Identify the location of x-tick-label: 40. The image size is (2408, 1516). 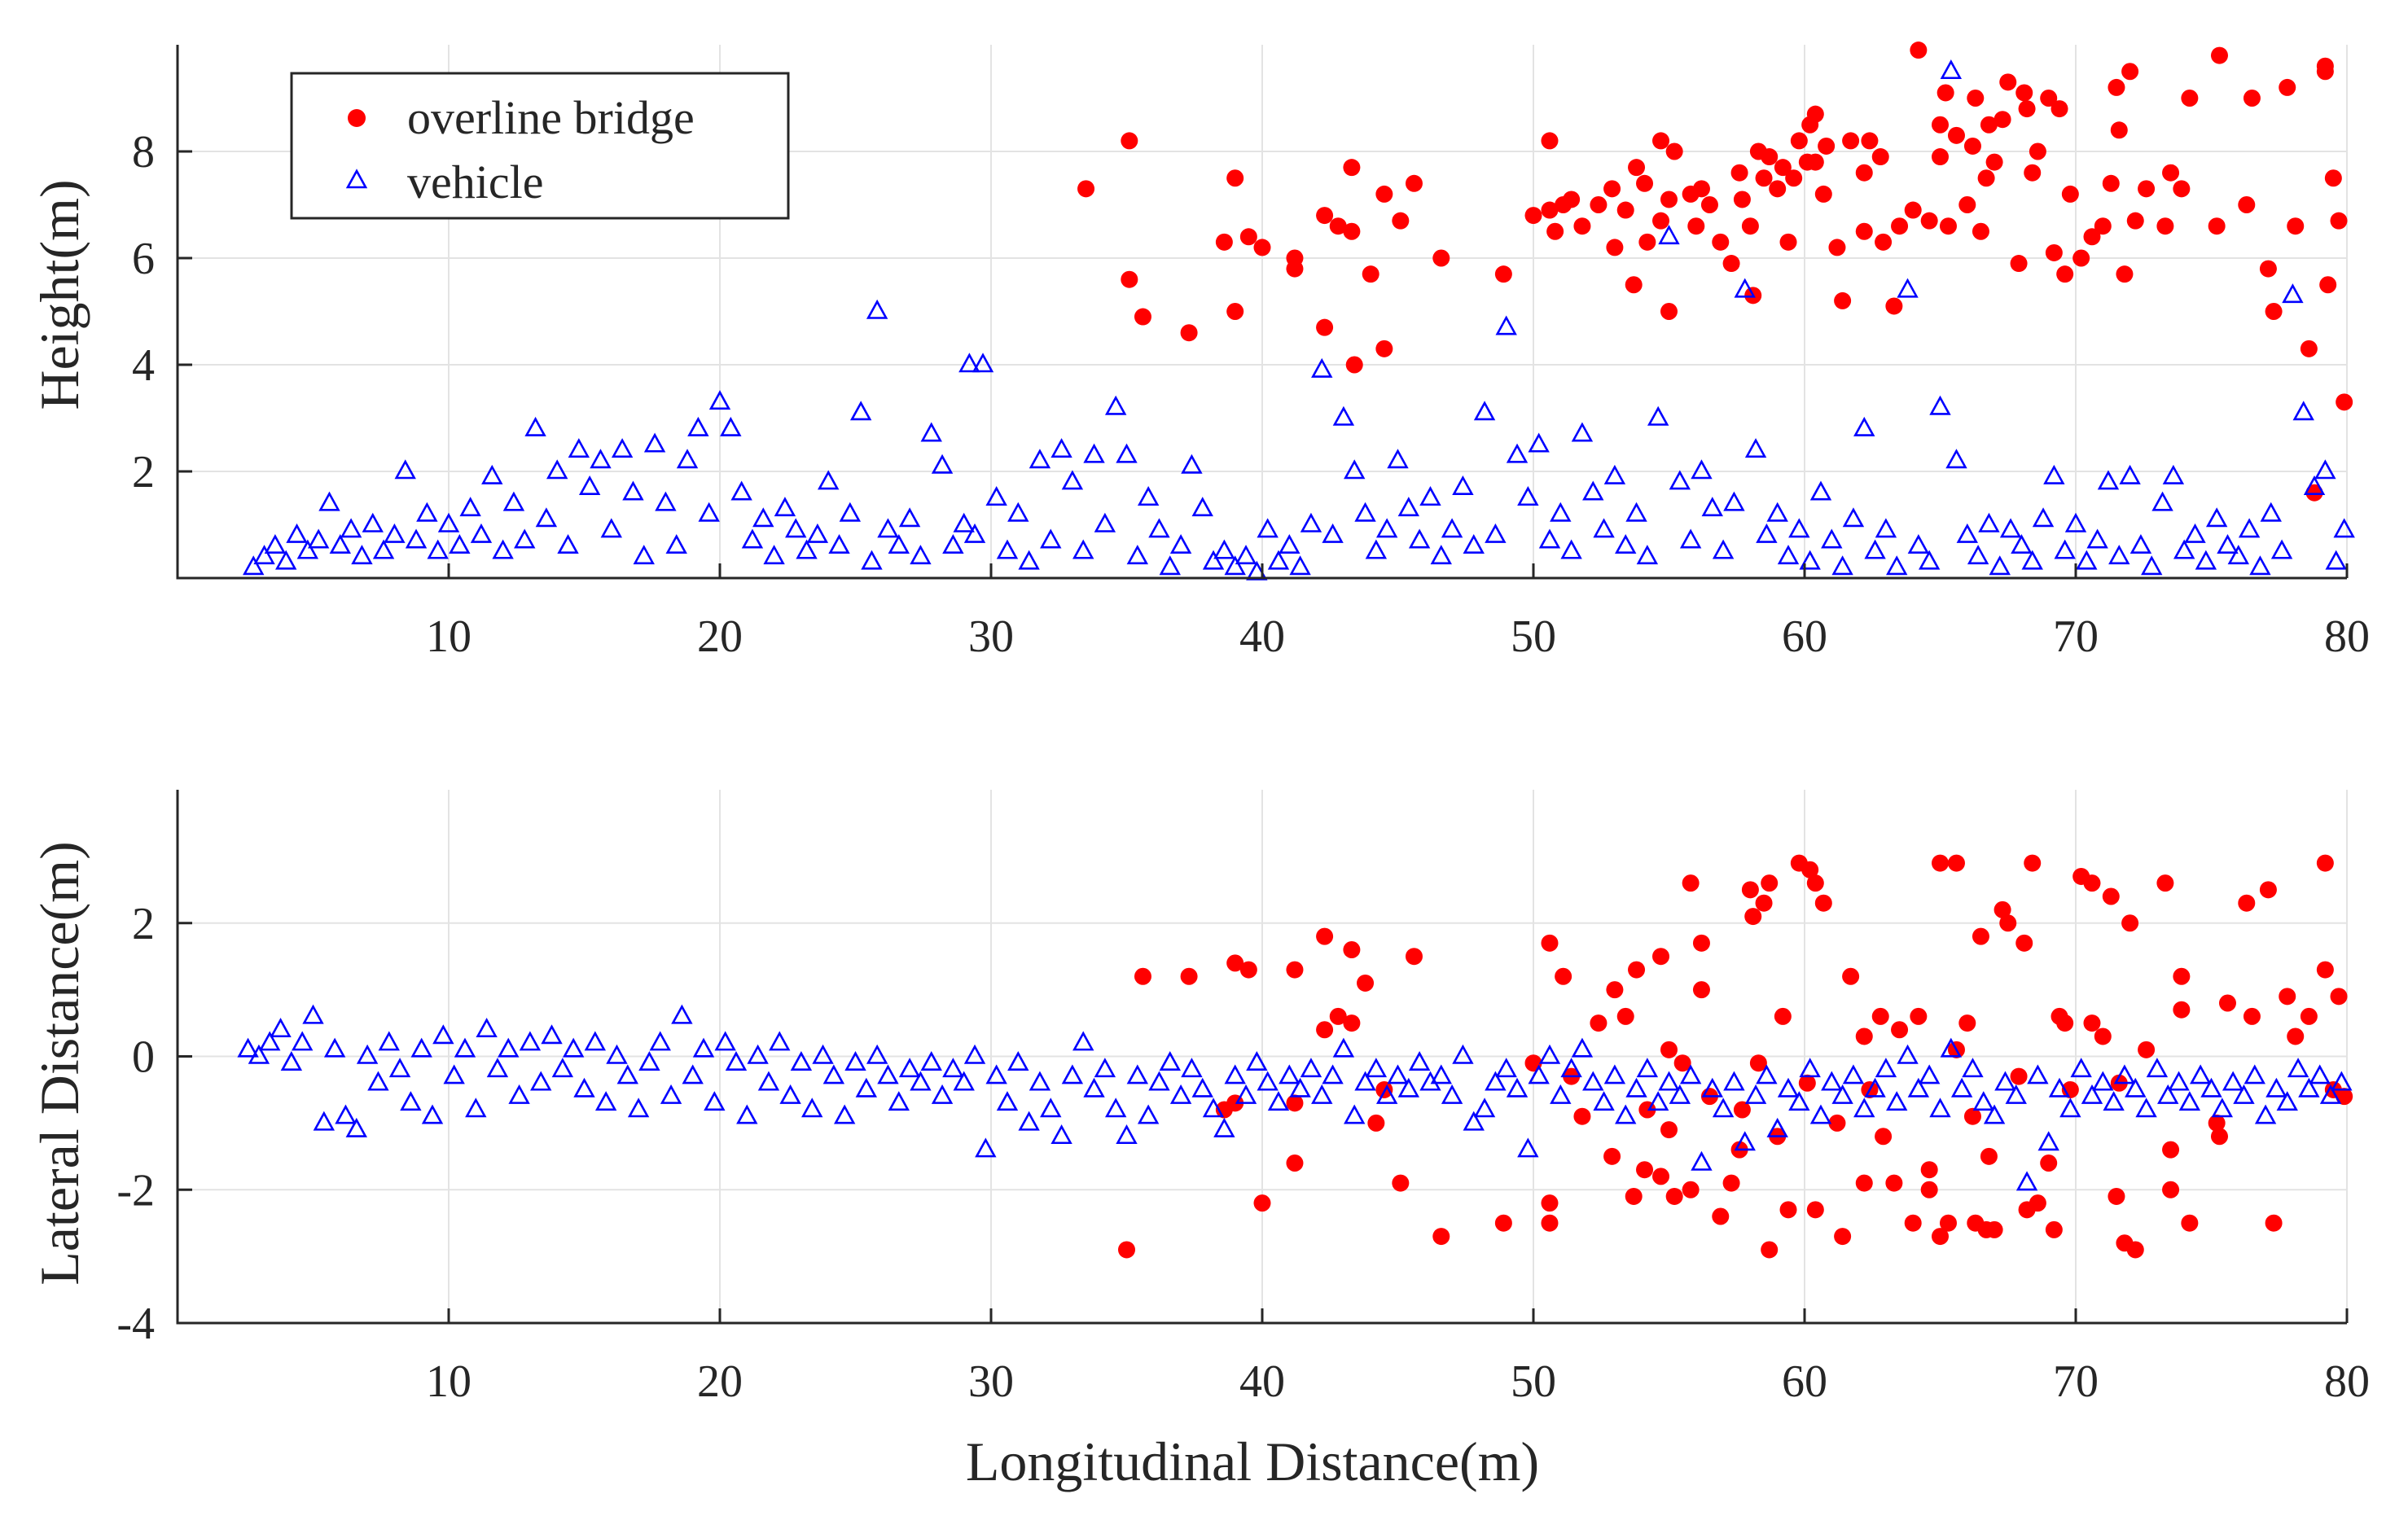
(1262, 1381).